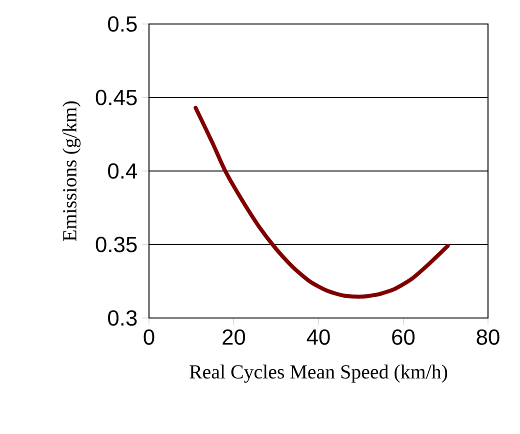  Describe the element at coordinates (403, 337) in the screenshot. I see `x-tick-label: 60` at that location.